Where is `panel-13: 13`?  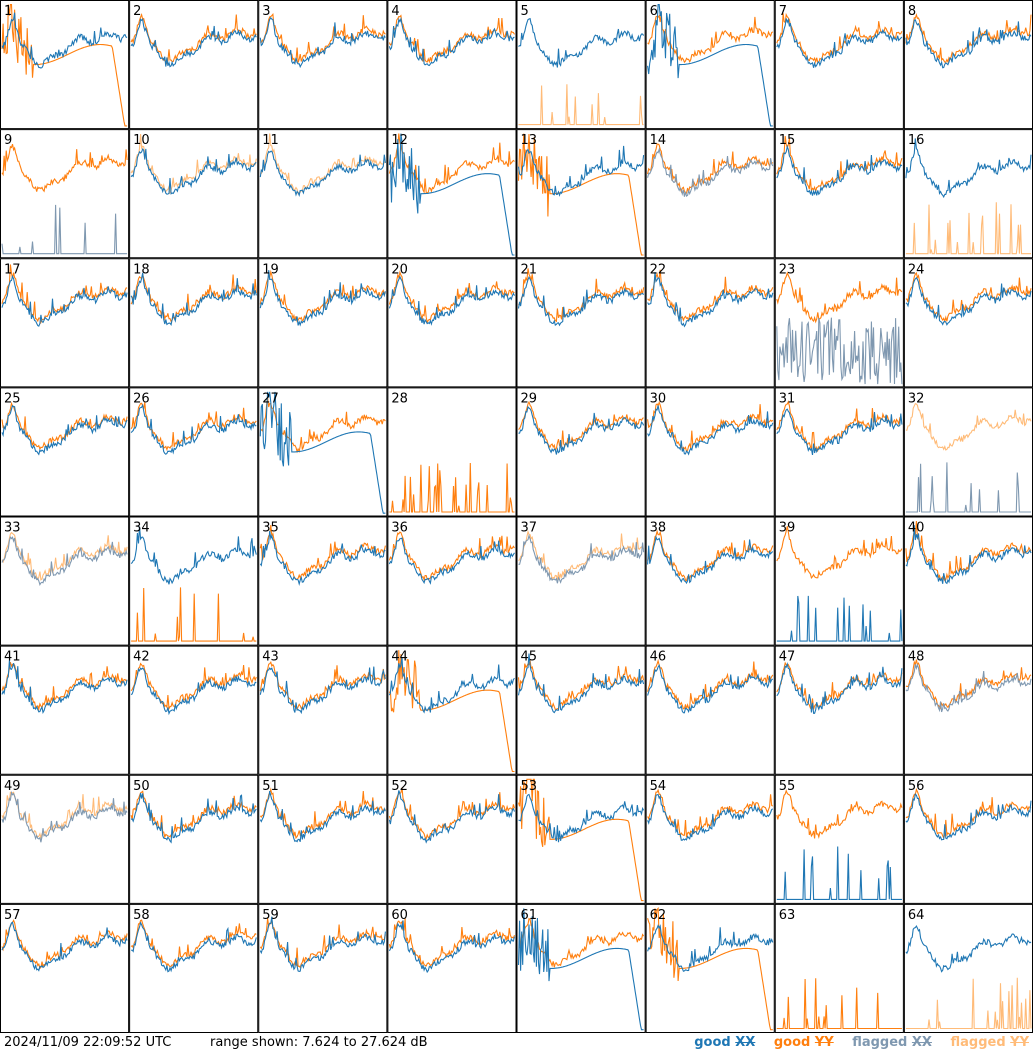 panel-13: 13 is located at coordinates (581, 194).